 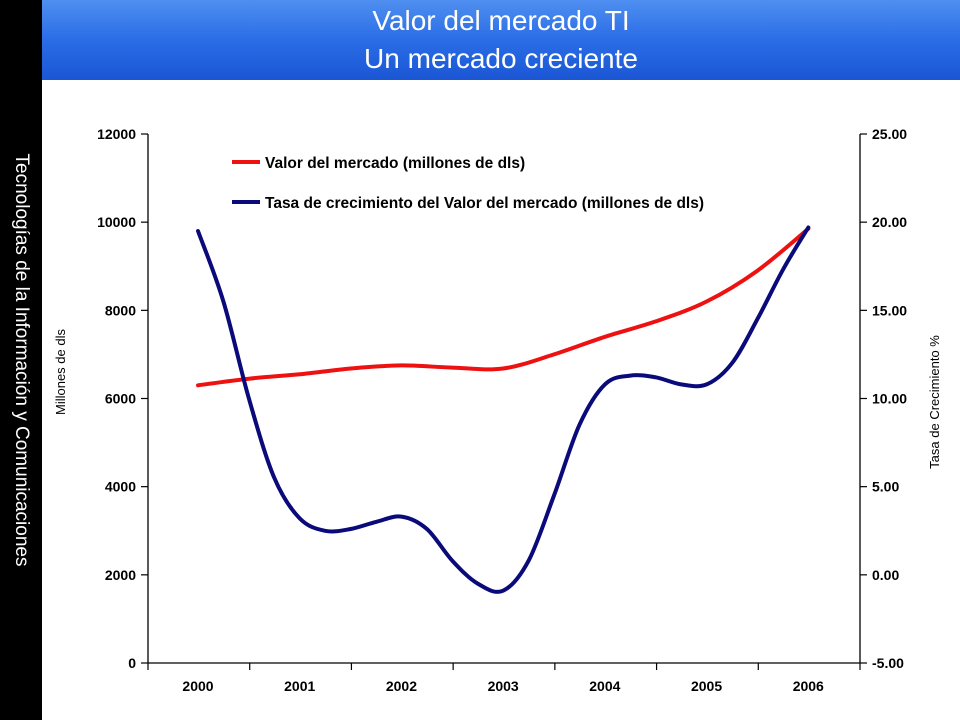 What do you see at coordinates (60, 372) in the screenshot?
I see `y-axis-left-title: Millones de dls` at bounding box center [60, 372].